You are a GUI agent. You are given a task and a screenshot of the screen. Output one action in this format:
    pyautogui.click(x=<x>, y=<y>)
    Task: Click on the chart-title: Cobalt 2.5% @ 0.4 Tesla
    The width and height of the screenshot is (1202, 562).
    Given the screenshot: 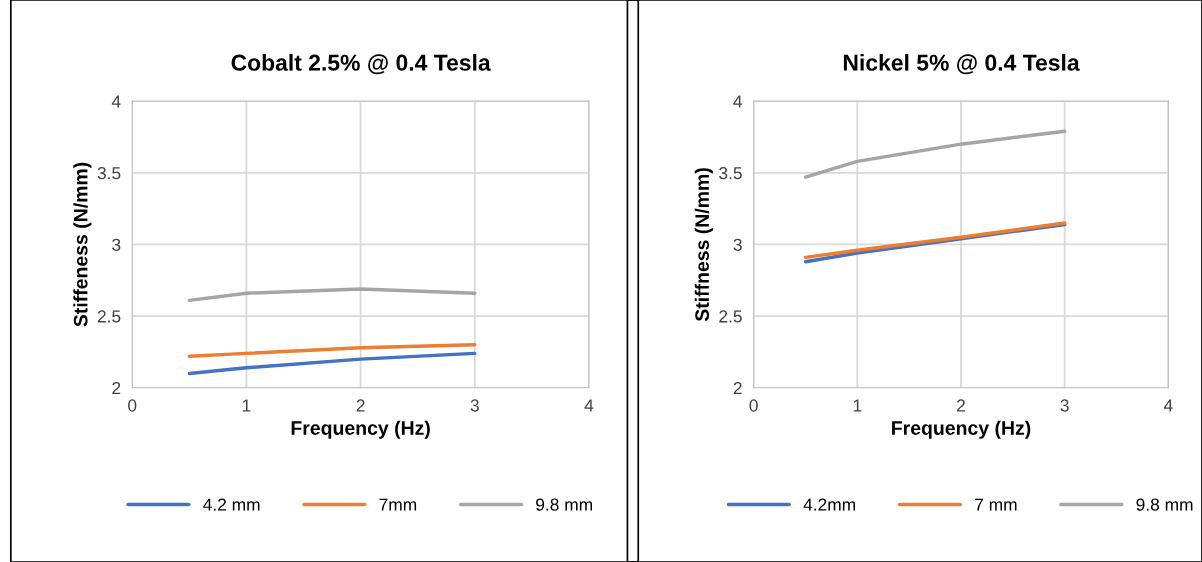 What is the action you would take?
    pyautogui.click(x=361, y=64)
    